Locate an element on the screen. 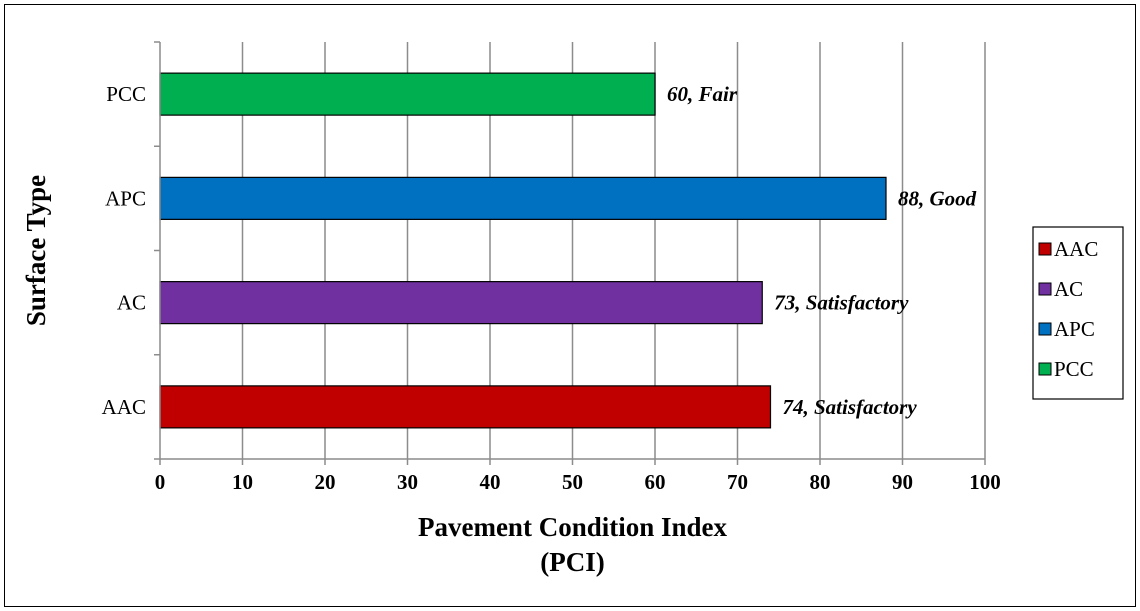 This screenshot has height=611, width=1140. x-tick-label: 10 is located at coordinates (242, 482).